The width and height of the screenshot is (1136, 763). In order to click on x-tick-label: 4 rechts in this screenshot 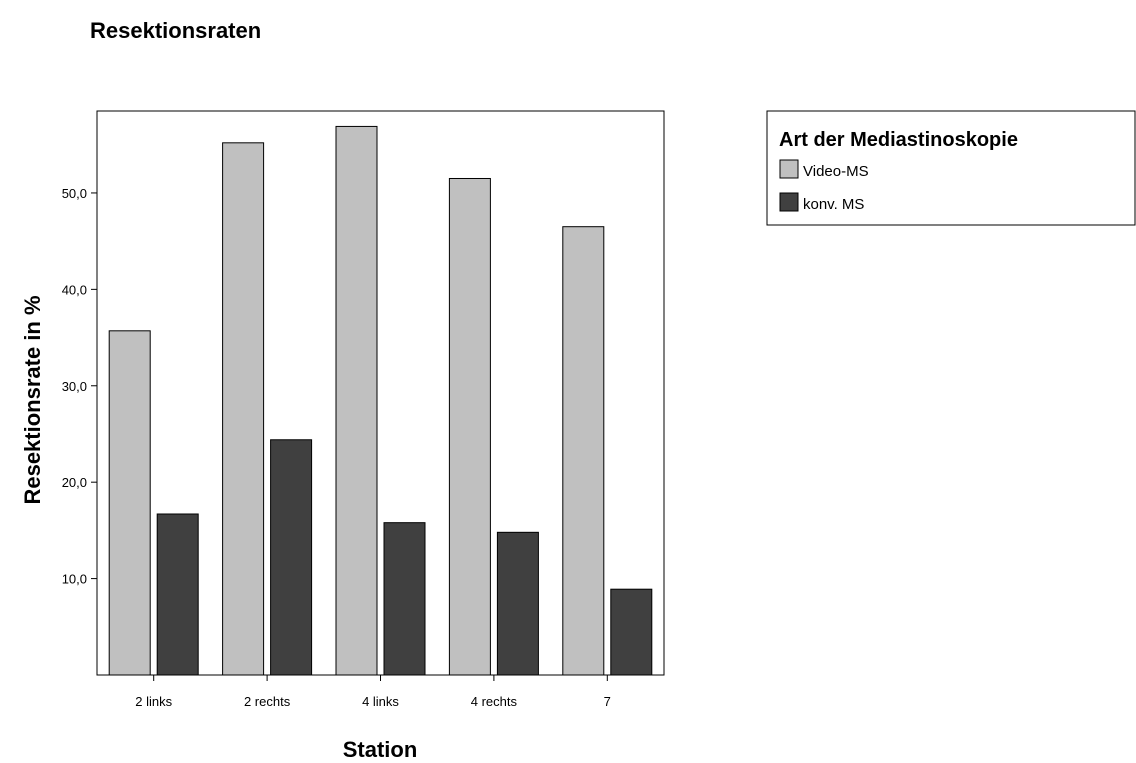, I will do `click(494, 701)`.